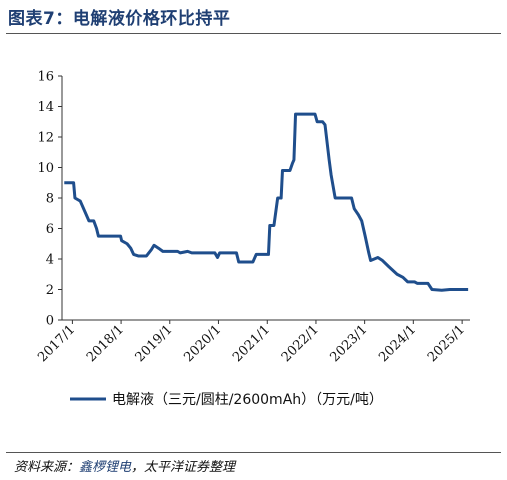 This screenshot has height=480, width=507. I want to click on y-tick-label: 16, so click(45, 77).